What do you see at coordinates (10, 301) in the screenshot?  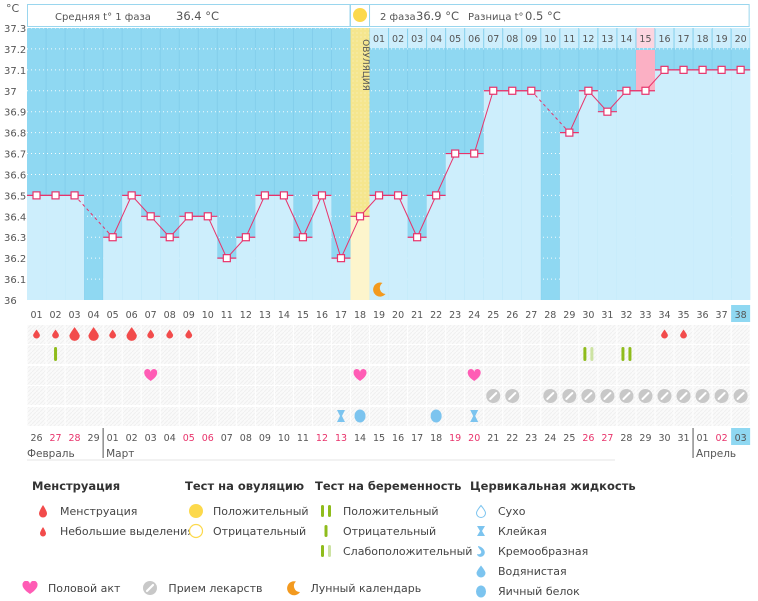 I see `y-tick-label: 36` at bounding box center [10, 301].